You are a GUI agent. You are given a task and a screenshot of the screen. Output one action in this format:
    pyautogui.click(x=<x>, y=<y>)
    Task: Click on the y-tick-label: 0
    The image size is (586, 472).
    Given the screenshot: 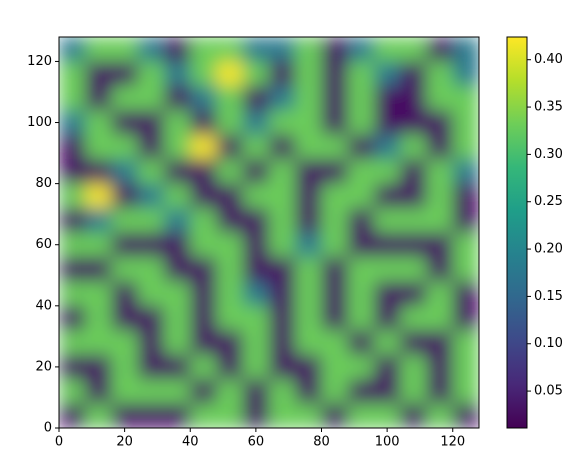 What is the action you would take?
    pyautogui.click(x=48, y=428)
    